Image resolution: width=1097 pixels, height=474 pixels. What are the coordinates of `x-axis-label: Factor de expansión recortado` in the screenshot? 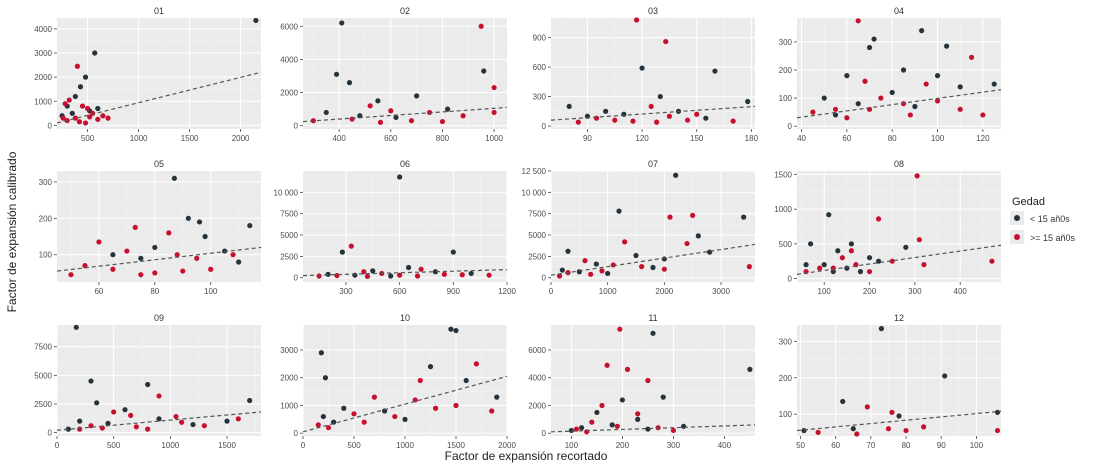 It's located at (526, 456).